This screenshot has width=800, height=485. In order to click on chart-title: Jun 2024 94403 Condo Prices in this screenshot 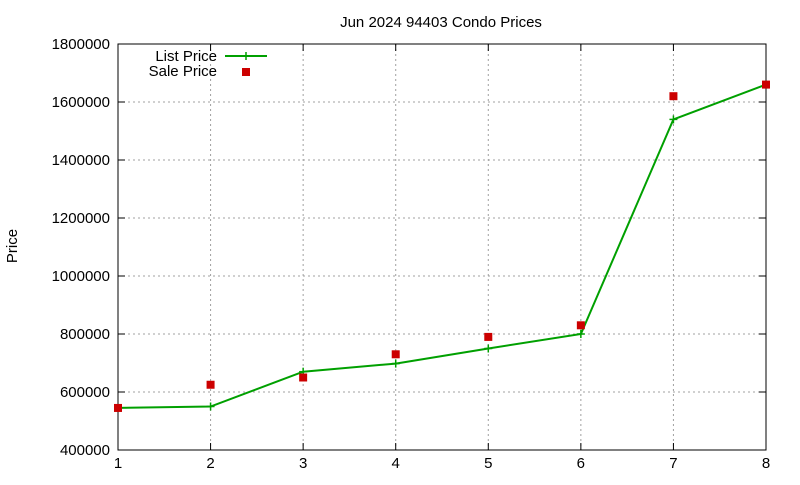, I will do `click(441, 22)`.